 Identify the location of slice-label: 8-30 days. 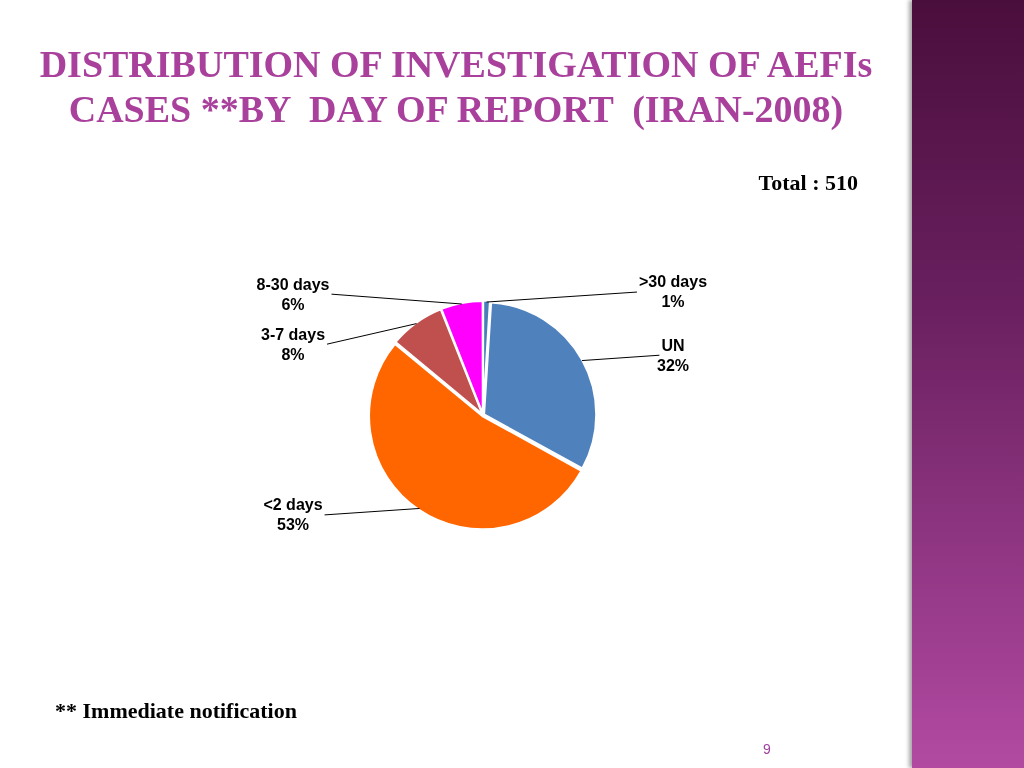
(293, 284).